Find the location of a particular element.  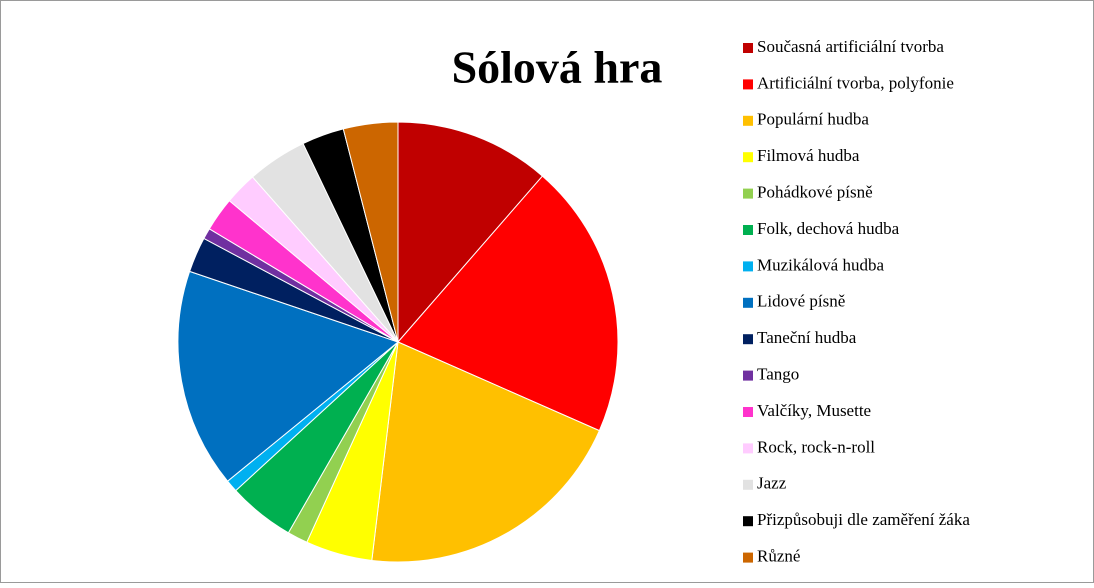

legend-label: Jazz is located at coordinates (772, 483).